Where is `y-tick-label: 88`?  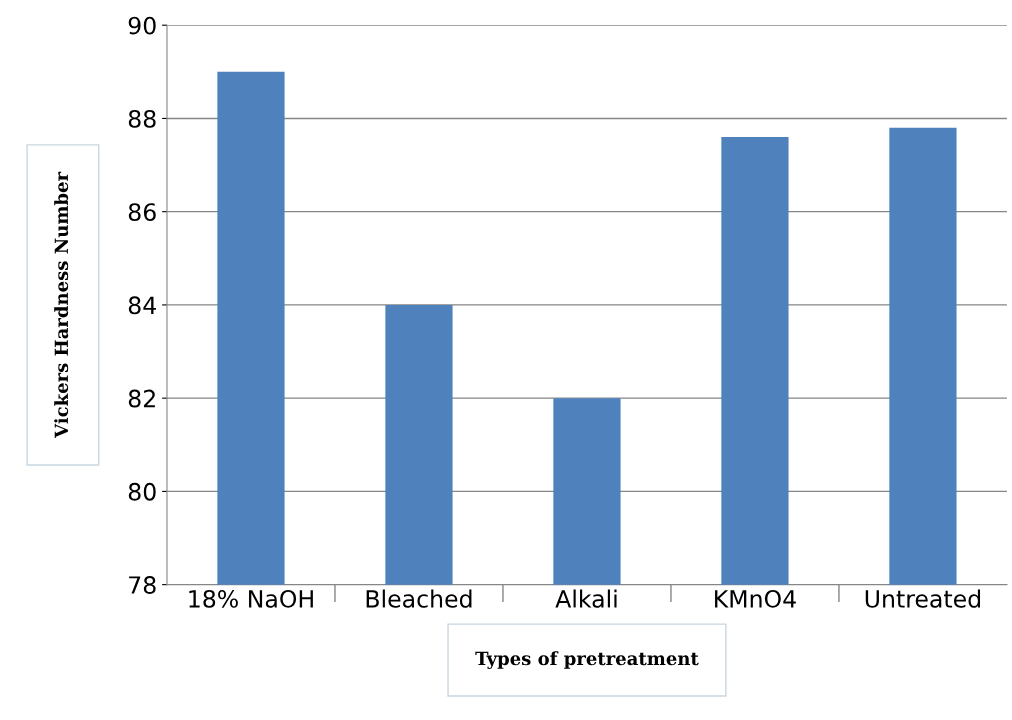
y-tick-label: 88 is located at coordinates (142, 118).